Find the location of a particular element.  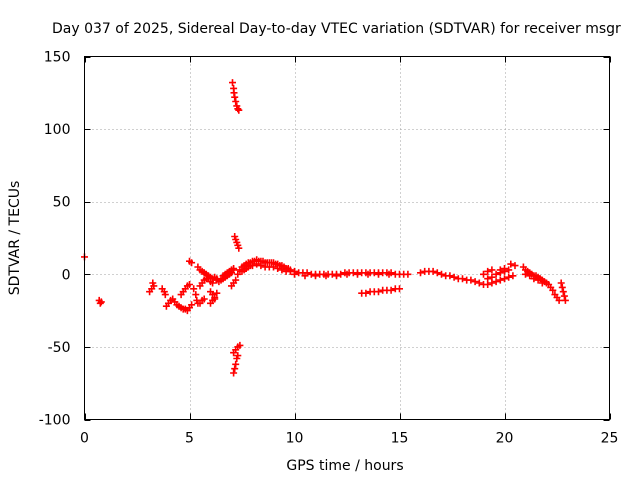

x-tick-label: 20 is located at coordinates (505, 439).